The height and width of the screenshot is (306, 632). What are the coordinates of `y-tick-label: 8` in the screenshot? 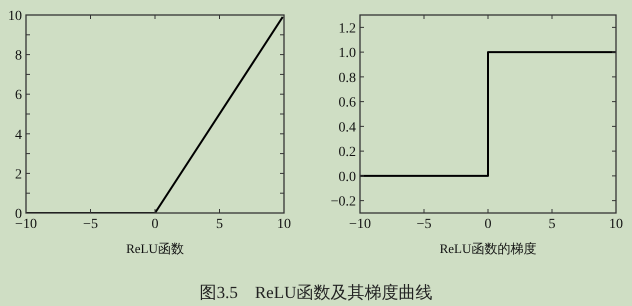 It's located at (18, 56).